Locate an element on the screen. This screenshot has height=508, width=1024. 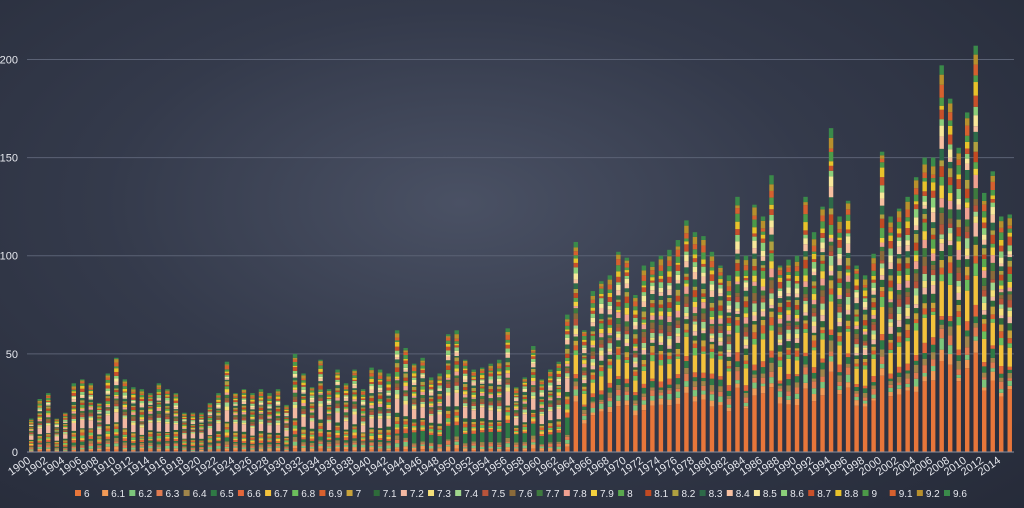
legend-item: 9.1 is located at coordinates (901, 494).